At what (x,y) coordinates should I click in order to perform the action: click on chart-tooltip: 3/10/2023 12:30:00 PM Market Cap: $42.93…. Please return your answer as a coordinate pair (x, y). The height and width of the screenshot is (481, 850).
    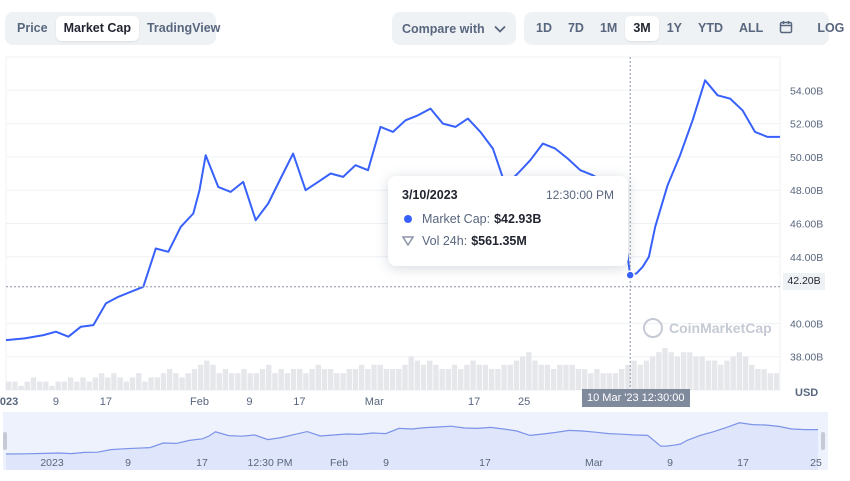
    Looking at the image, I should click on (508, 221).